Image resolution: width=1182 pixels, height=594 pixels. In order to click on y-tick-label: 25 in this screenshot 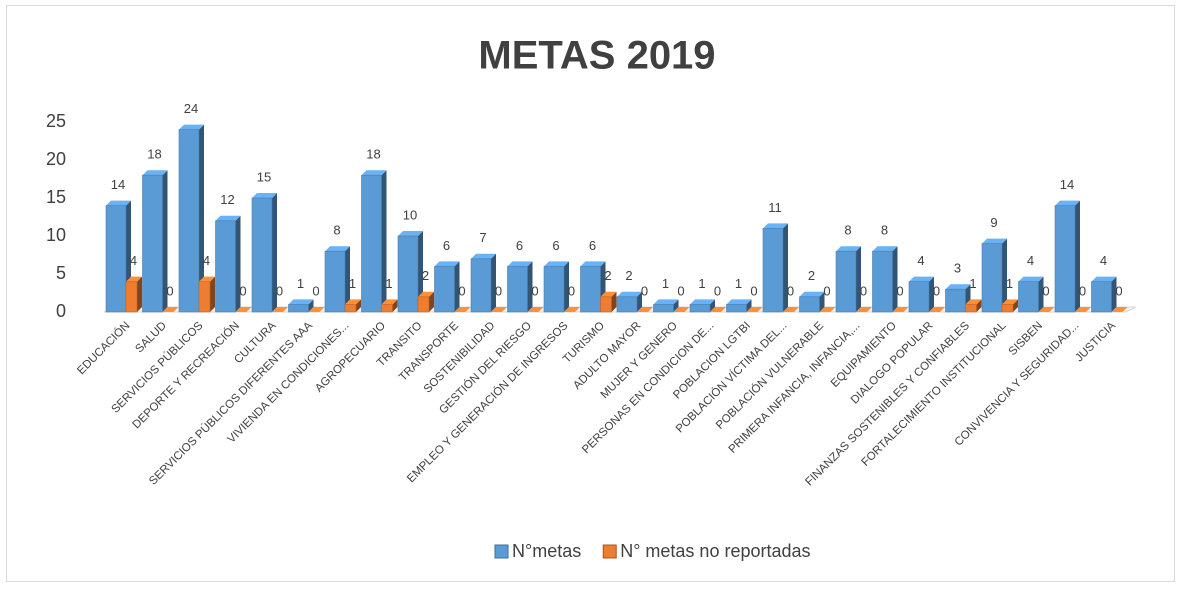, I will do `click(56, 121)`.